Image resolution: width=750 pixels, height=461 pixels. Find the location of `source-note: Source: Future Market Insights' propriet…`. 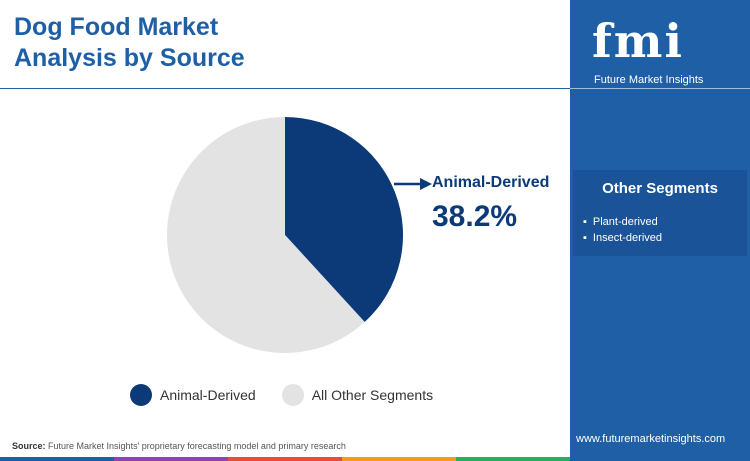

source-note: Source: Future Market Insights' propriet… is located at coordinates (179, 446).